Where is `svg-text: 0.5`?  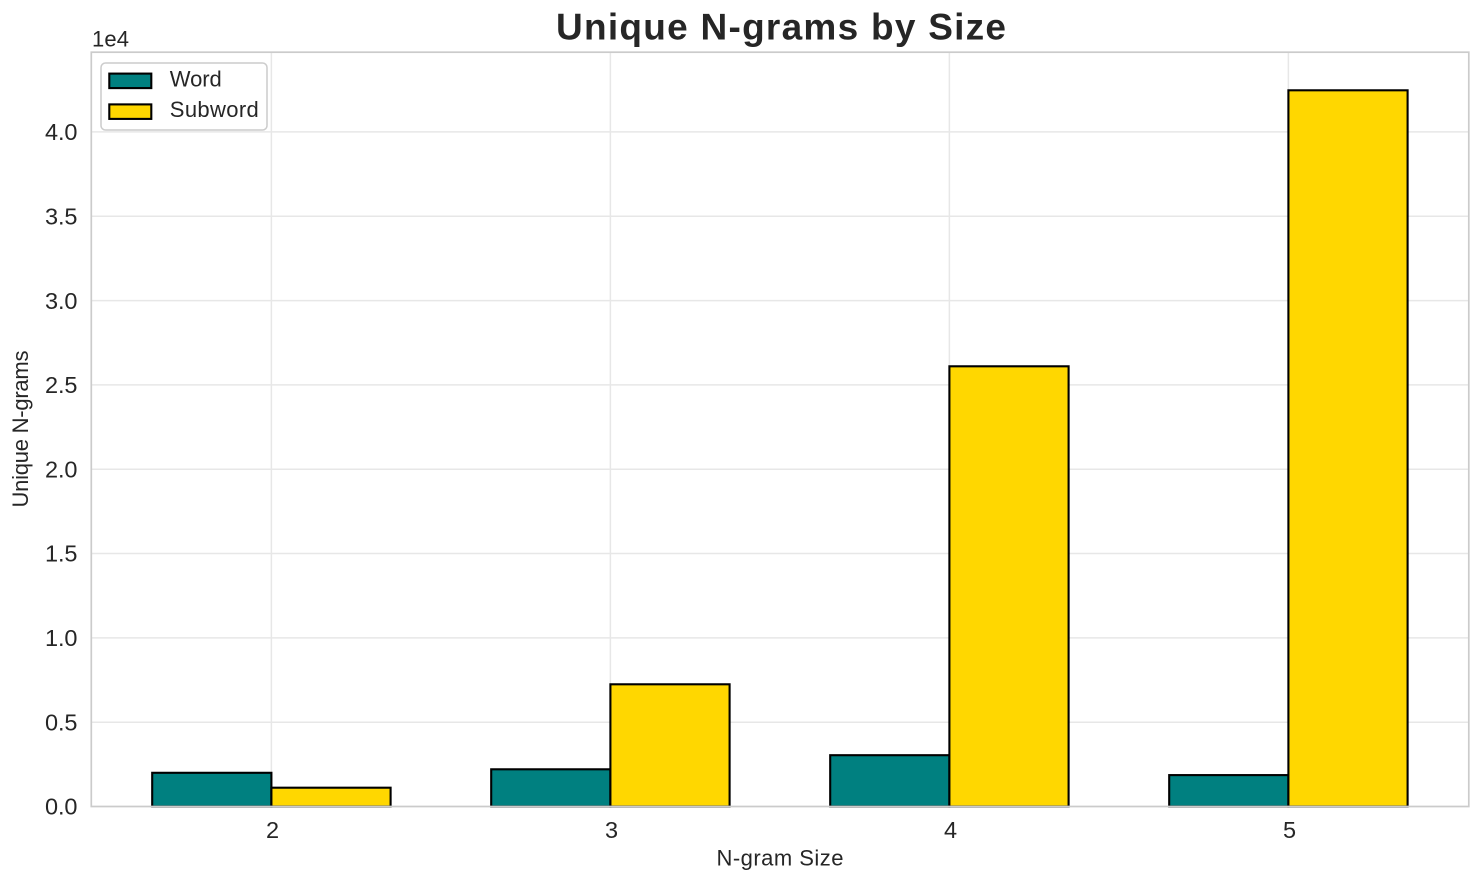 svg-text: 0.5 is located at coordinates (61, 722).